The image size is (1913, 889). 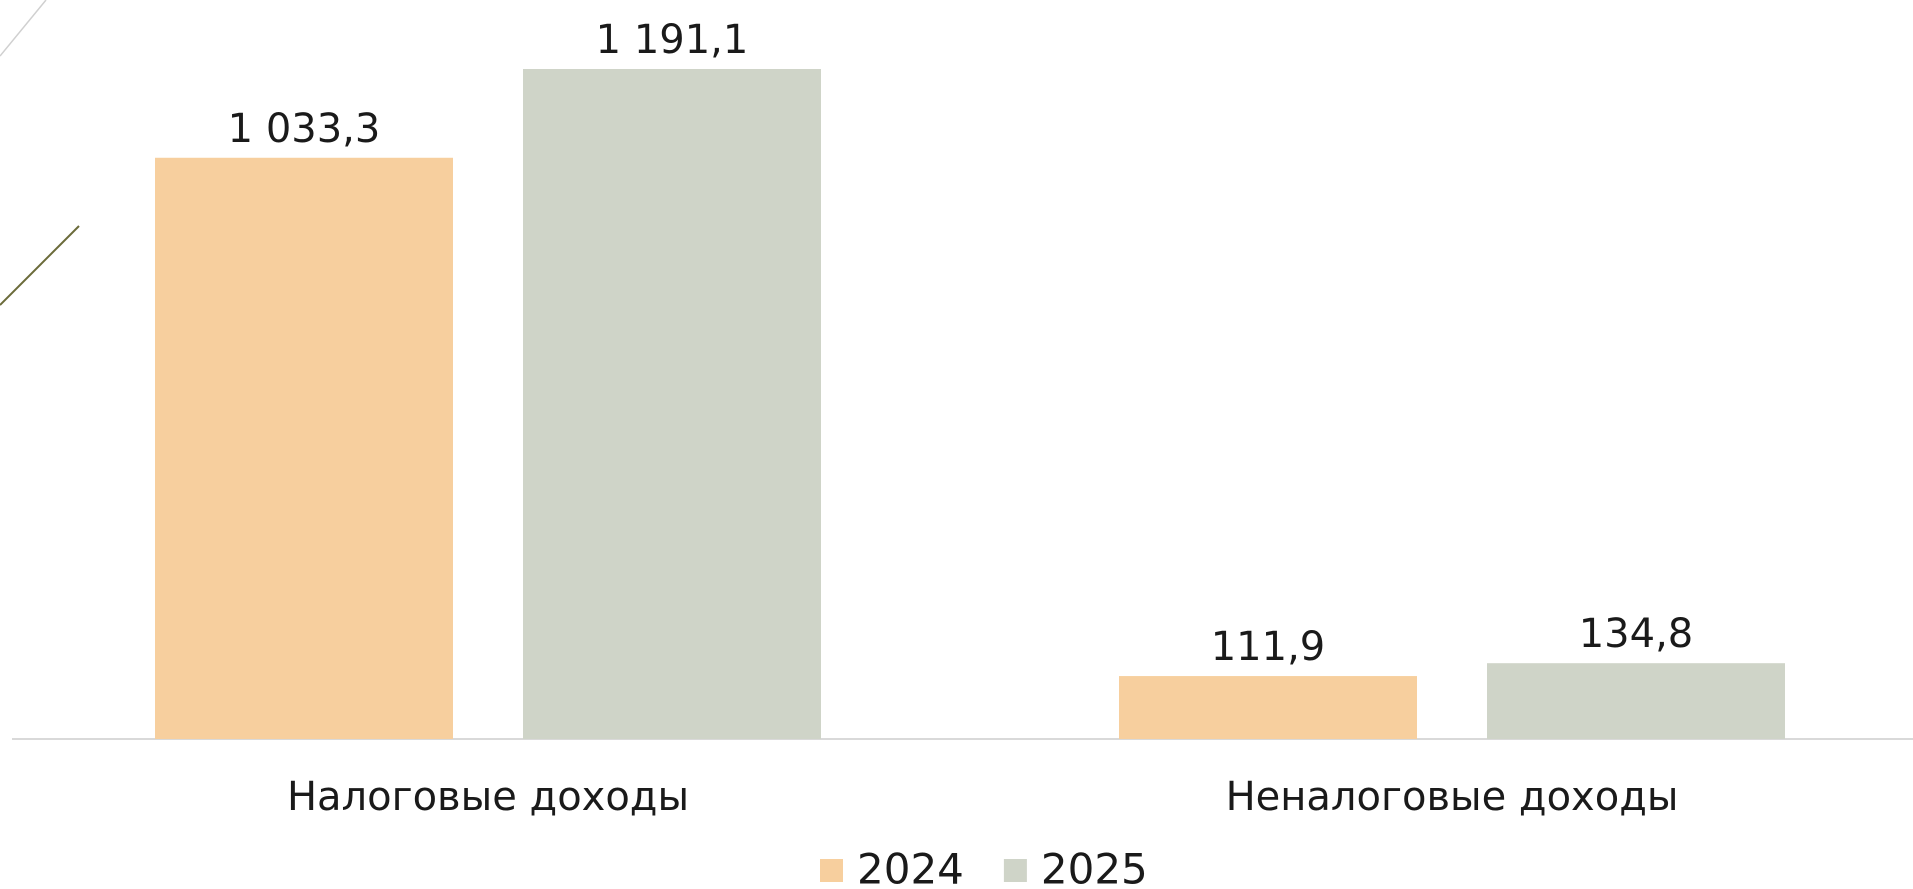 What do you see at coordinates (1094, 867) in the screenshot?
I see `legend-label: 2025` at bounding box center [1094, 867].